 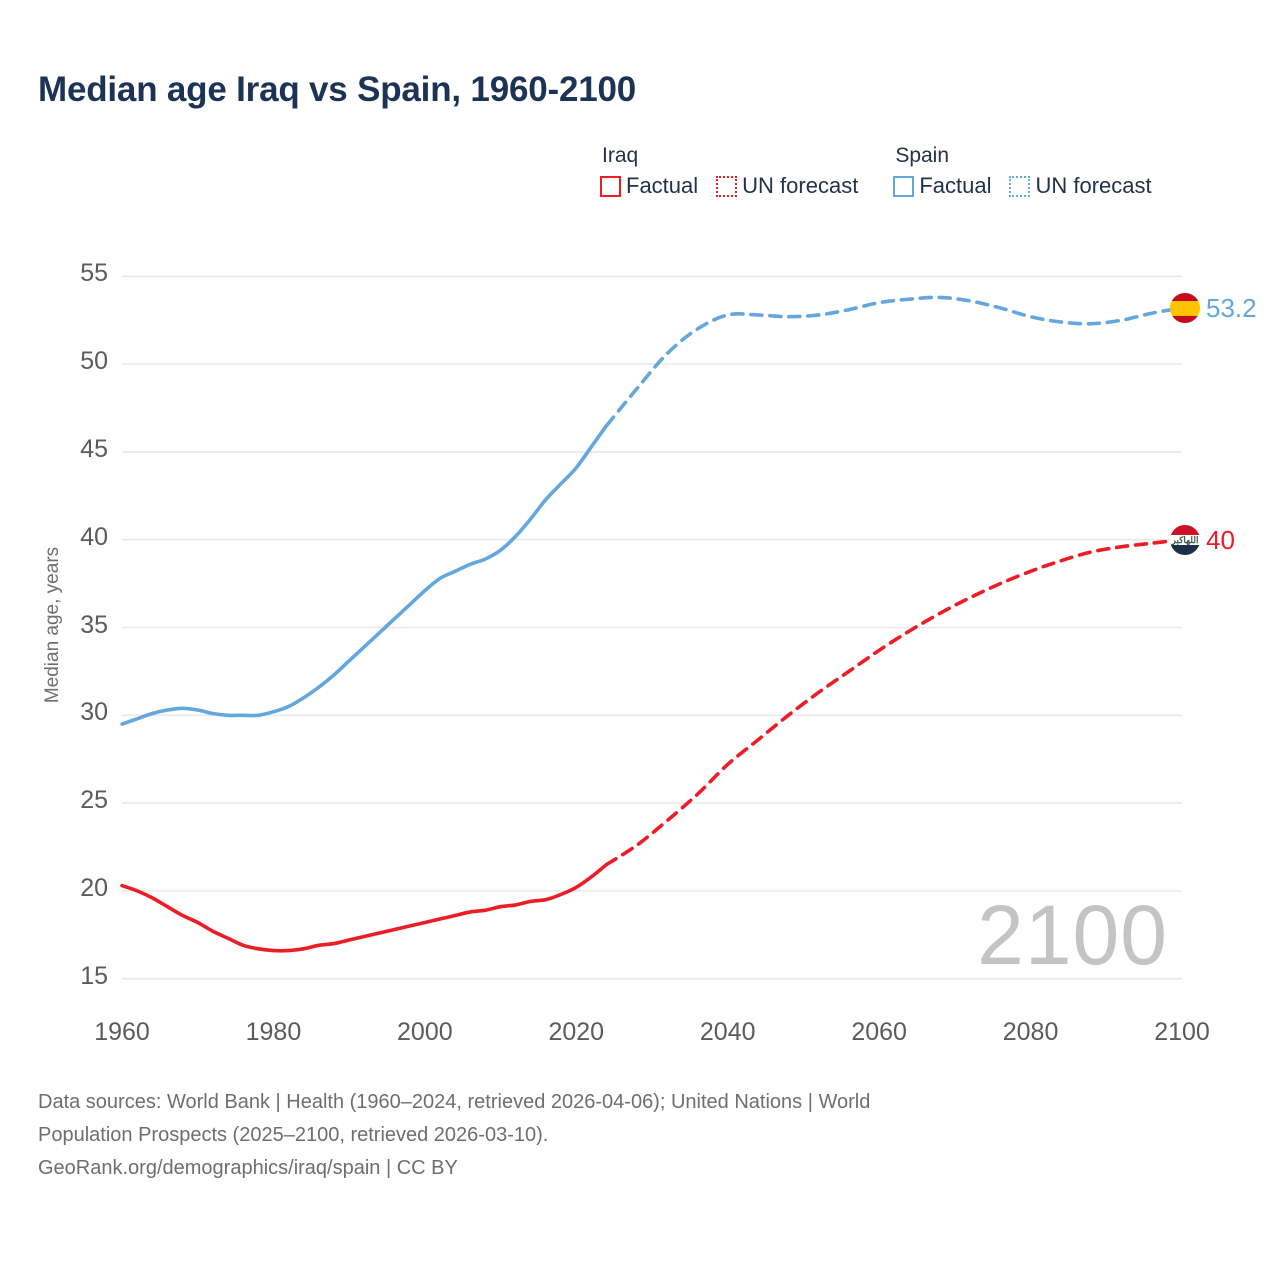 I want to click on page-title: Median age Iraq vs Spain, 1960-2100, so click(x=337, y=89).